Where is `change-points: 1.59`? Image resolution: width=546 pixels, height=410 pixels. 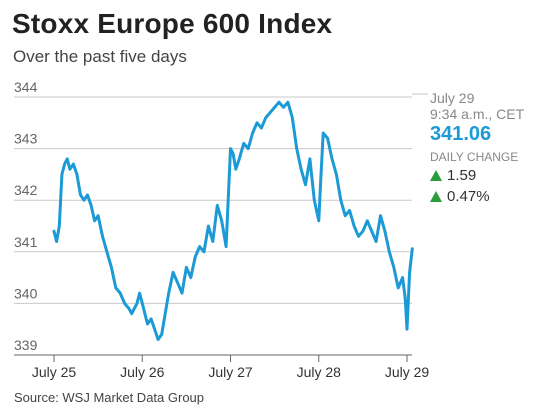
change-points: 1.59 is located at coordinates (462, 175).